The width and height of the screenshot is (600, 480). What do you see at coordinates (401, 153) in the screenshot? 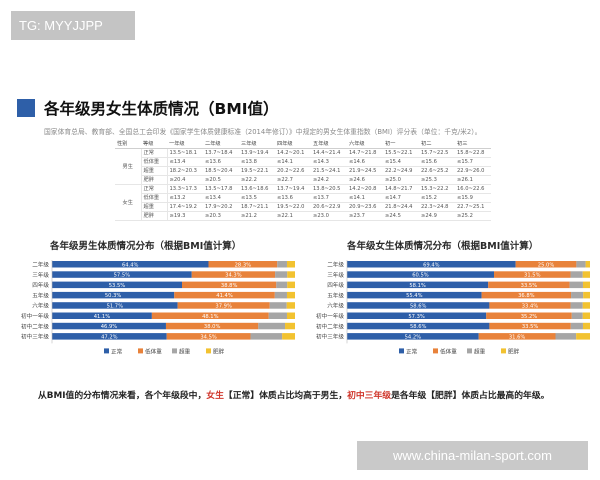
I see `table-cell: 15.5~22.1` at bounding box center [401, 153].